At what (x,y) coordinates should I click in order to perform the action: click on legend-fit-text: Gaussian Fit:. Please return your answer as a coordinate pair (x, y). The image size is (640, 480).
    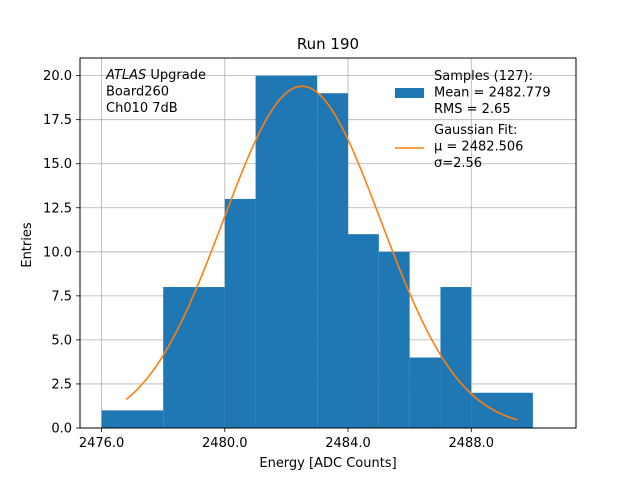
    Looking at the image, I should click on (475, 130).